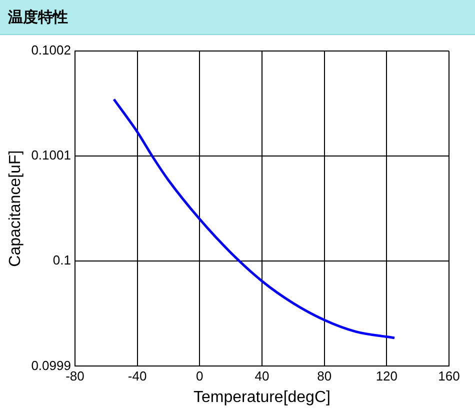  I want to click on y-tick-label: 0.1002, so click(51, 50).